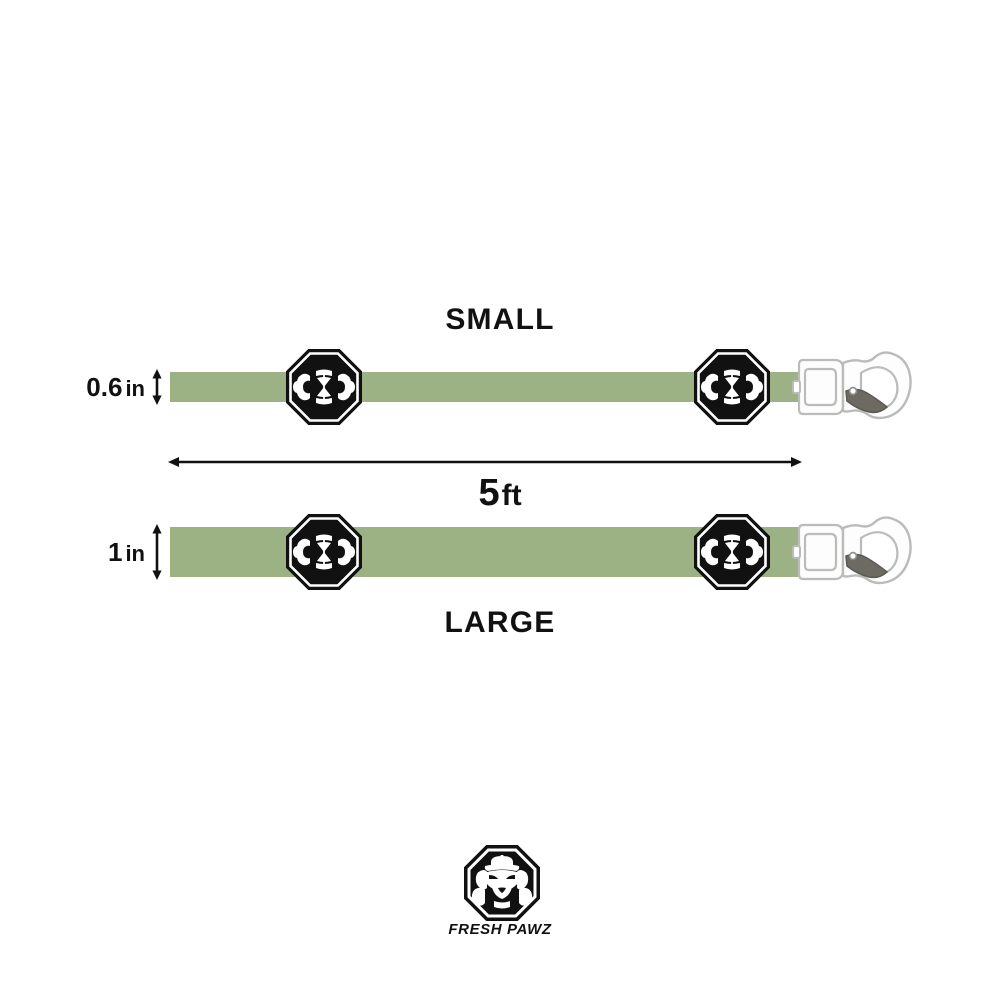 The height and width of the screenshot is (1000, 1000). Describe the element at coordinates (104, 387) in the screenshot. I see `width-value-small: 0.6` at that location.